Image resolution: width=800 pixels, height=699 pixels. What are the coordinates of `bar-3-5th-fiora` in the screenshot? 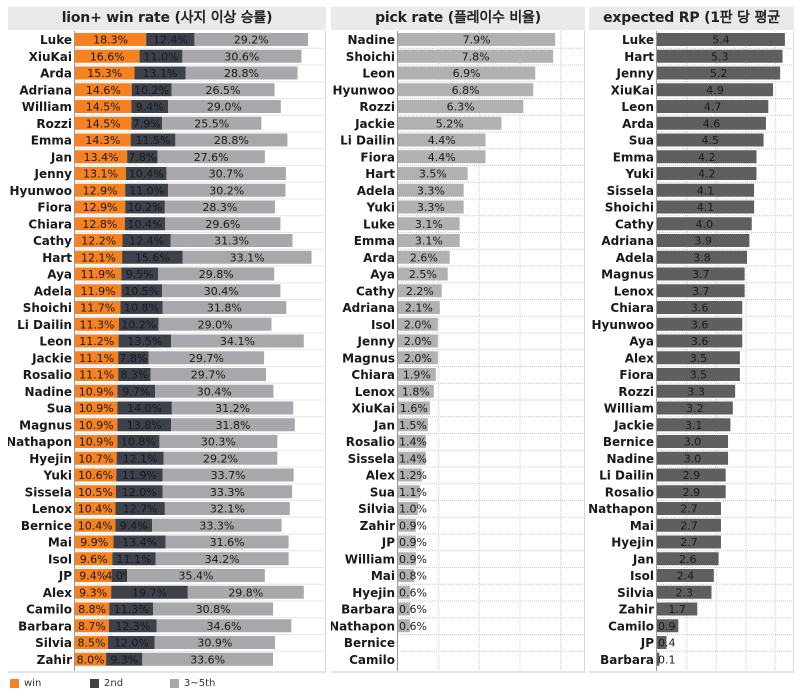 It's located at (219, 207).